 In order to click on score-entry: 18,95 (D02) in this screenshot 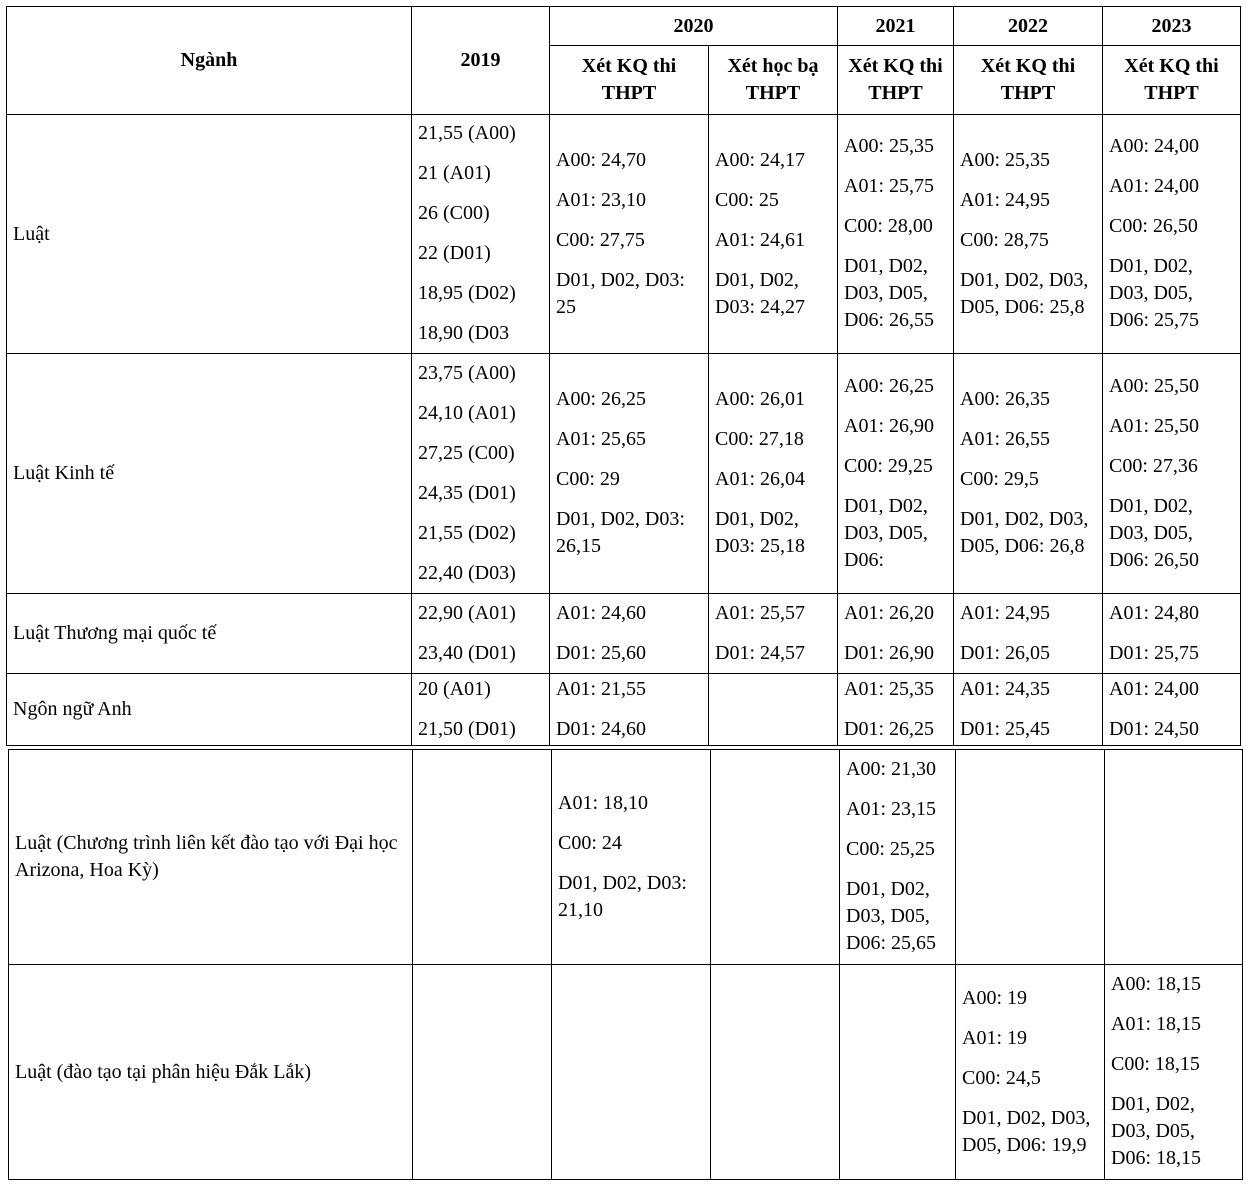, I will do `click(467, 293)`.